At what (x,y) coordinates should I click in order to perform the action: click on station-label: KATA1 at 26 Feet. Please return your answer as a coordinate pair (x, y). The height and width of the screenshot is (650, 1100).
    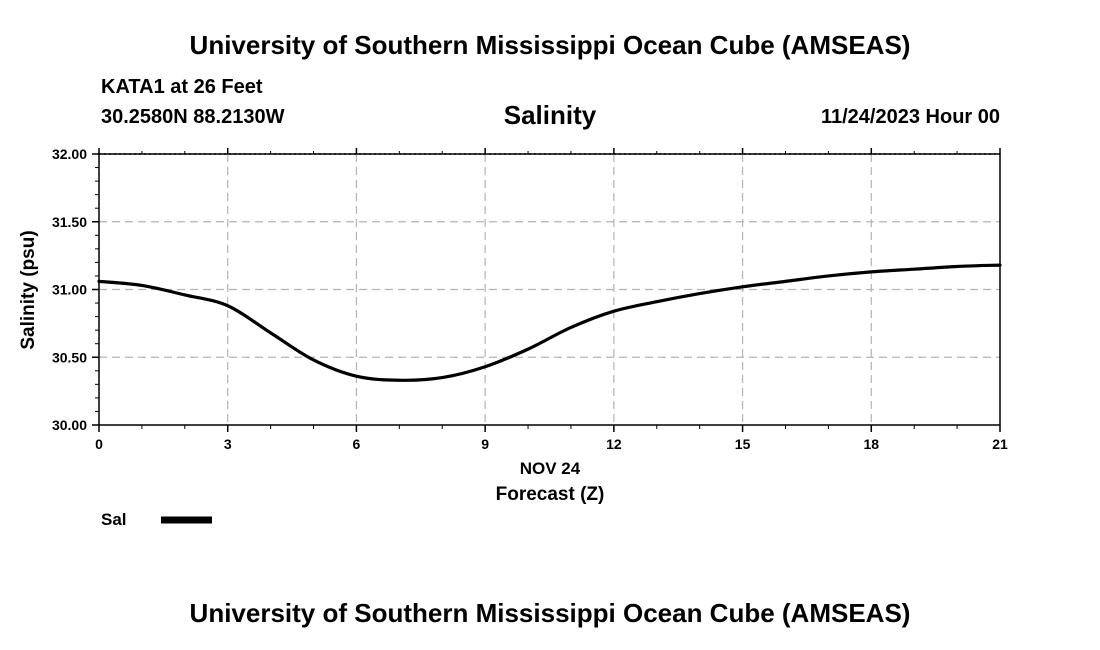
    Looking at the image, I should click on (182, 87).